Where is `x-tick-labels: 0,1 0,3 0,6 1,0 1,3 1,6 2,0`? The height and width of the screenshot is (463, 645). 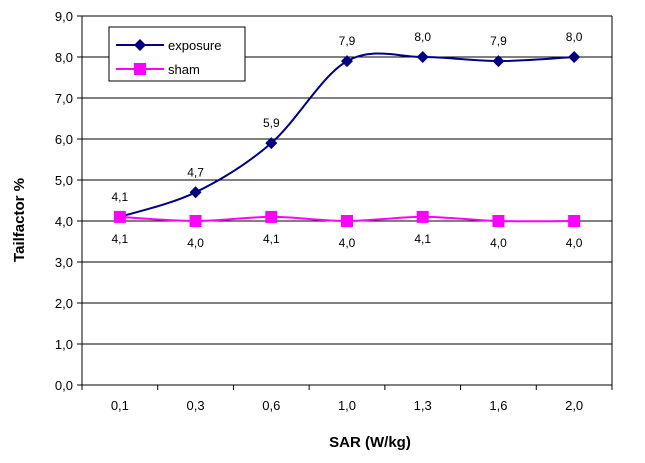 x-tick-labels: 0,1 0,3 0,6 1,0 1,3 1,6 2,0 is located at coordinates (347, 405).